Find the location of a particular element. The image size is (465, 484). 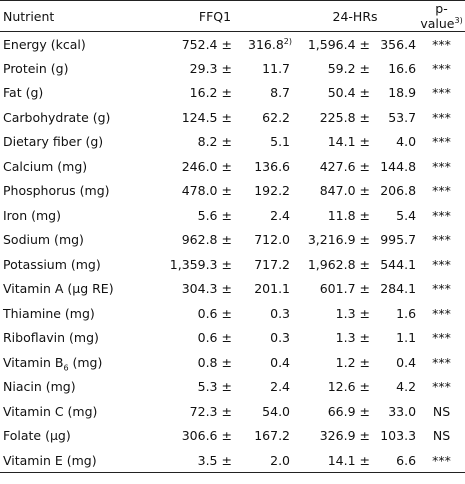

p-value-cell: NS is located at coordinates (441, 436).